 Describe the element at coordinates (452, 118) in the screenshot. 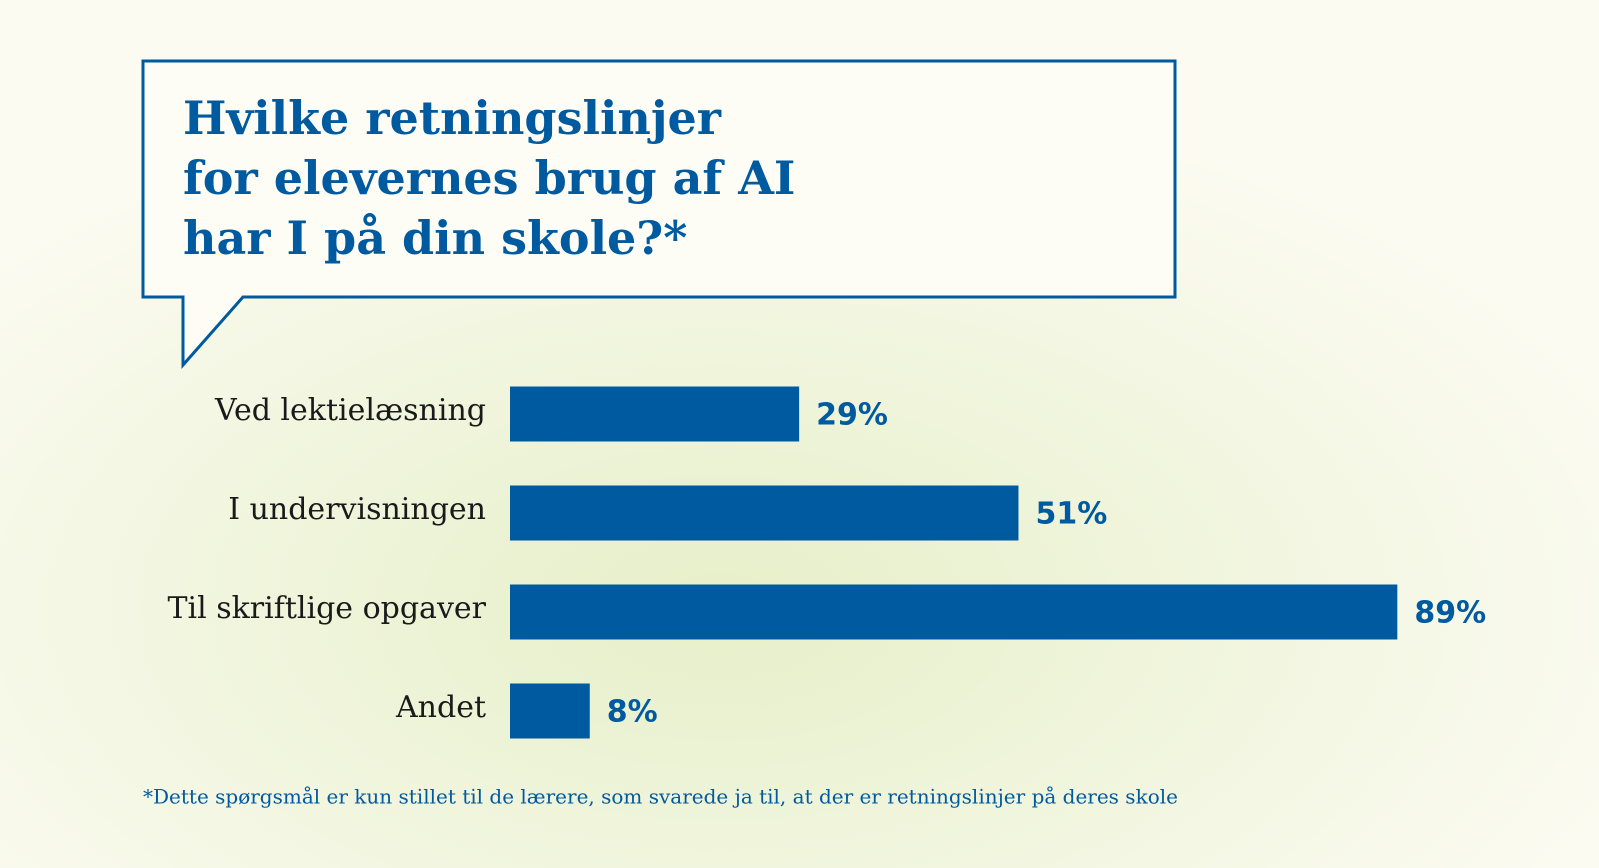

I see `title-line: Hvilke retningslinjer` at that location.